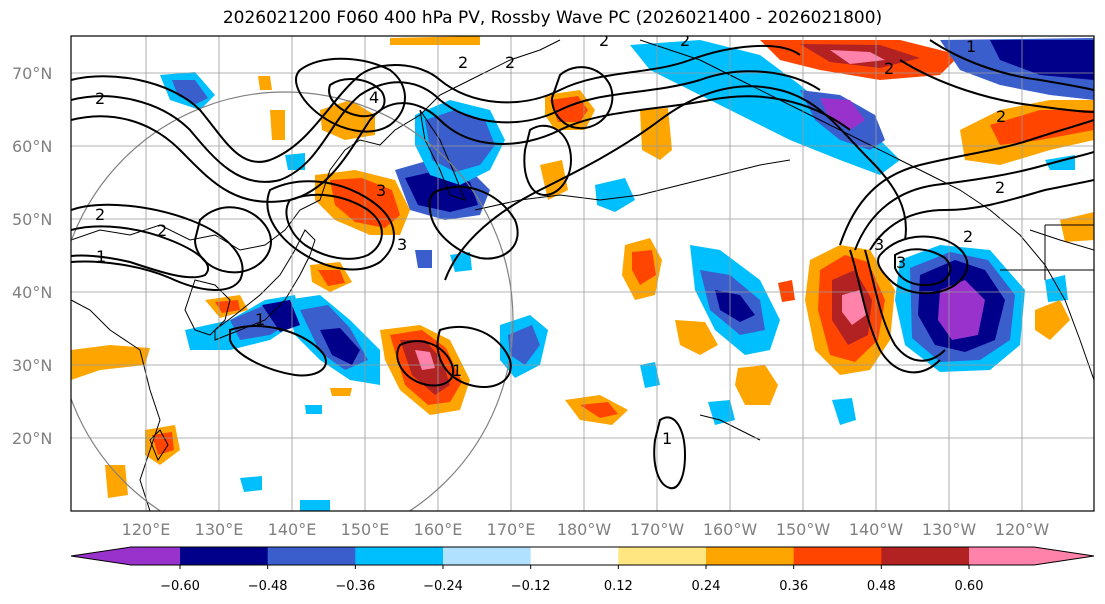  I want to click on lon-label: 140°E, so click(292, 529).